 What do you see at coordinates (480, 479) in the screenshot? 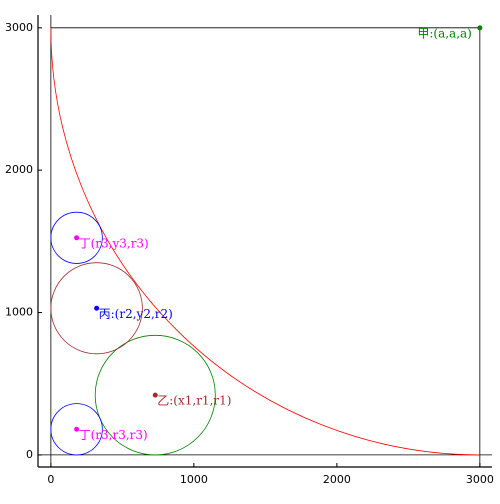
I see `x-tick-label: 3000` at bounding box center [480, 479].